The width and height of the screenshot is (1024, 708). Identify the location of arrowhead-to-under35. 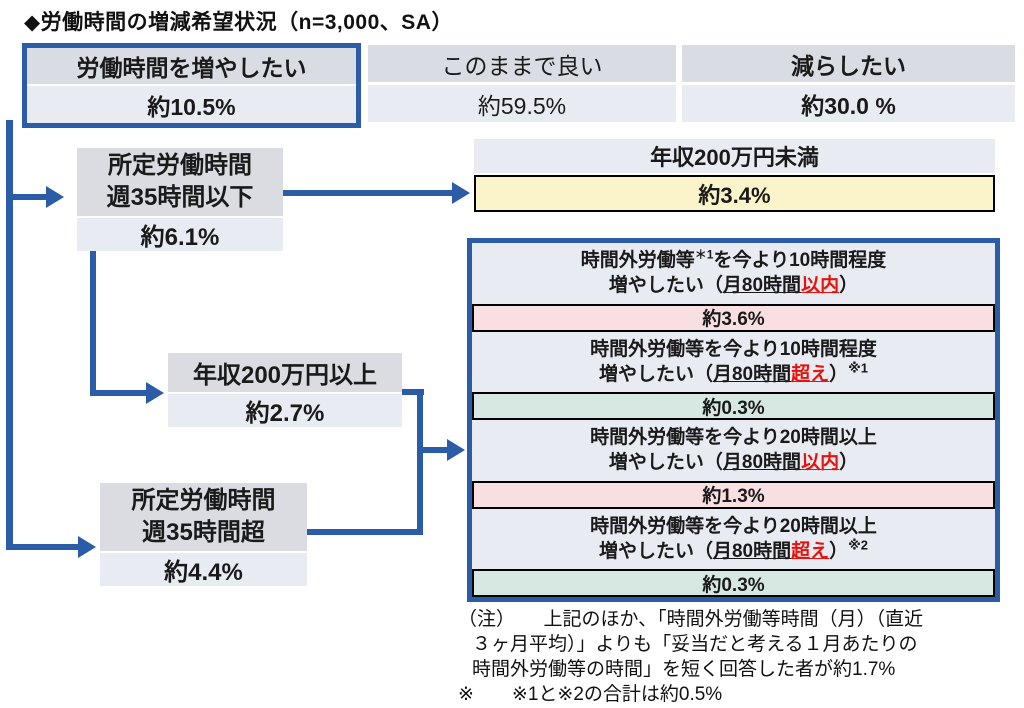
(55, 197).